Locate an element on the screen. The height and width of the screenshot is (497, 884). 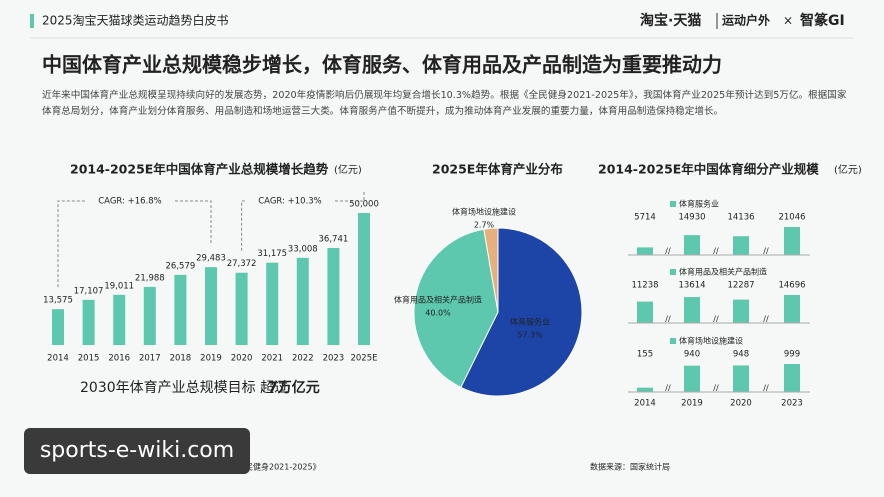
value-label: 31,175 is located at coordinates (272, 254).